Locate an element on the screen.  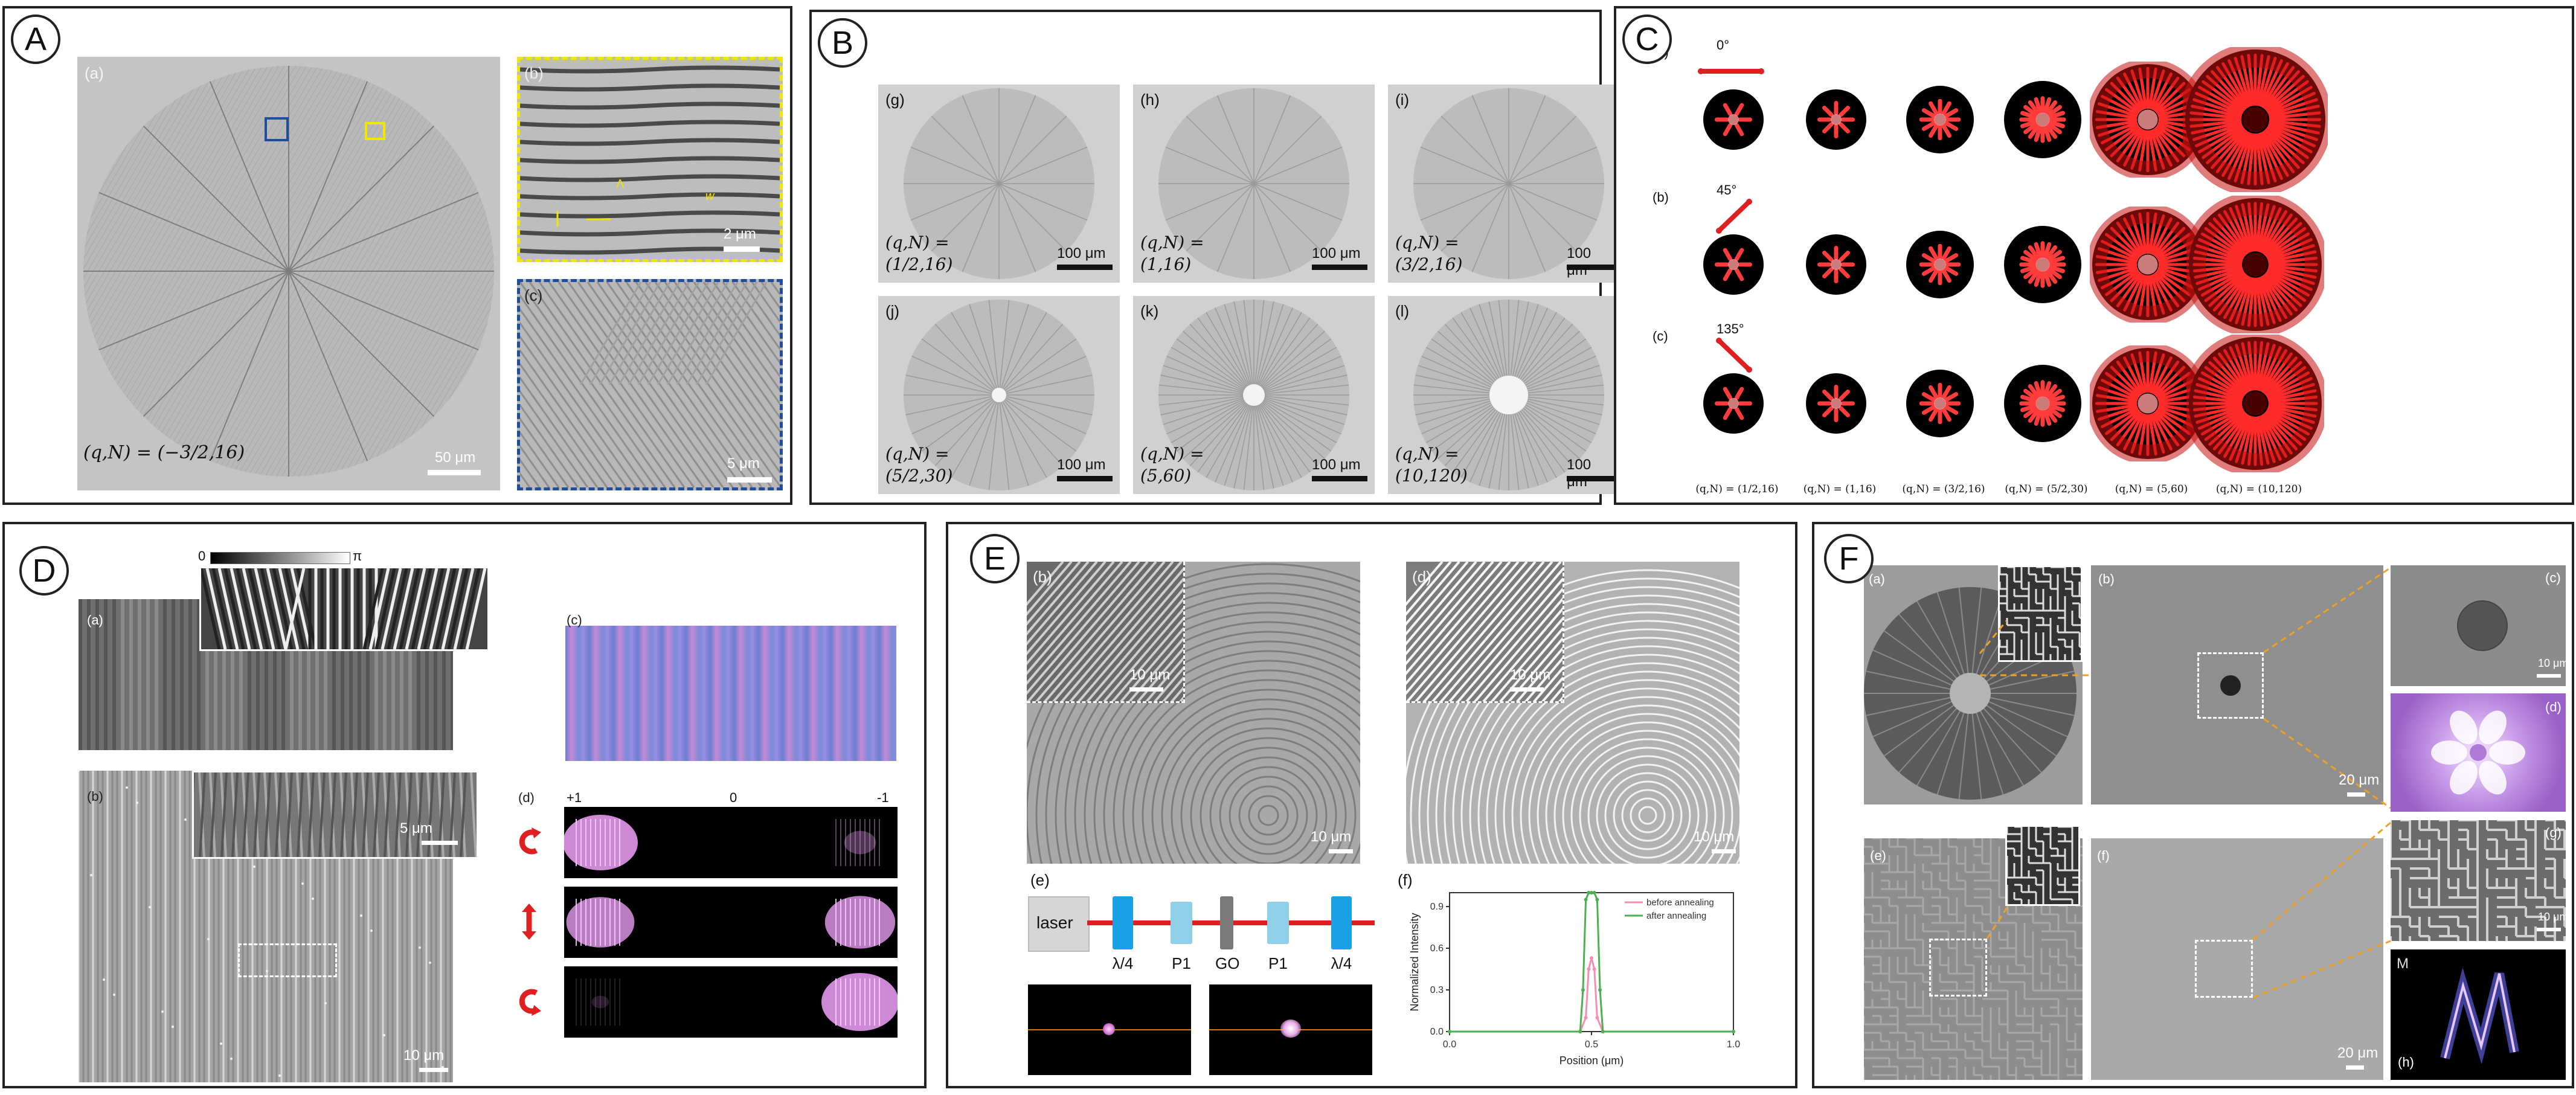
cell-sub-label: (h) is located at coordinates (1150, 100).